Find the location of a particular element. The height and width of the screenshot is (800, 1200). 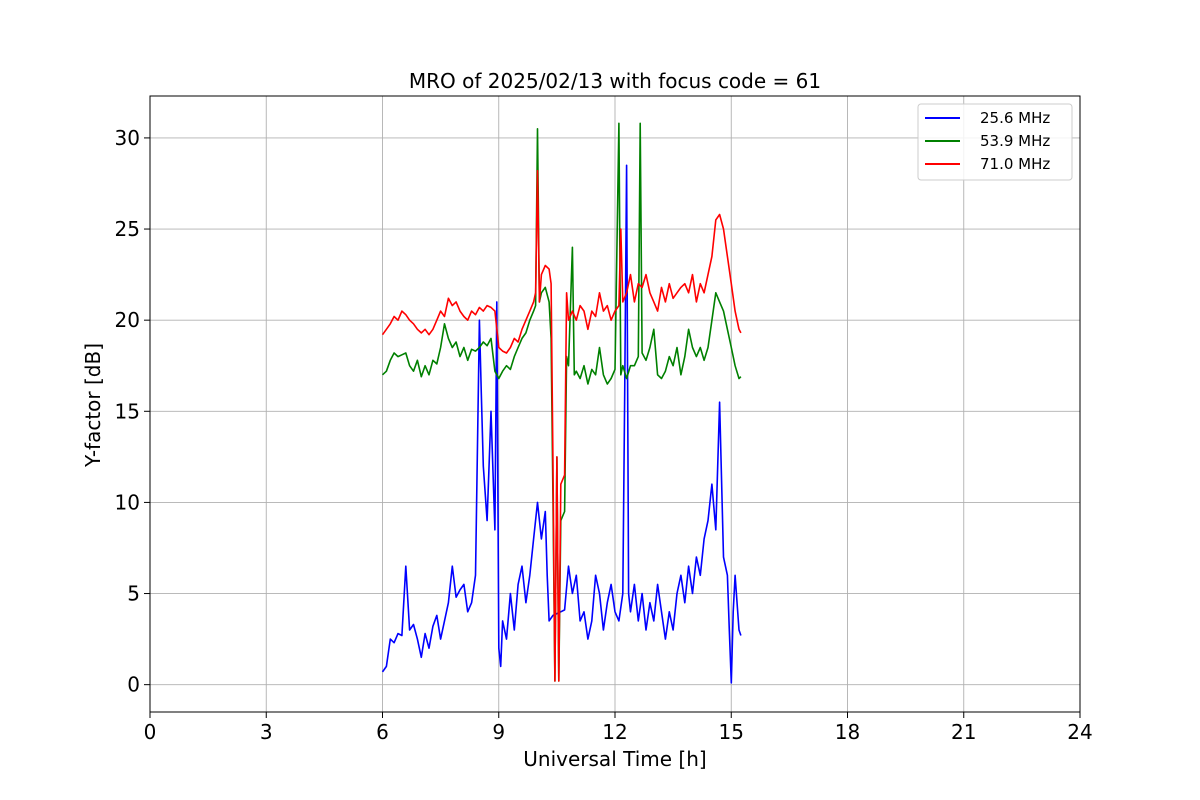

legend-label: 25.6 MHz is located at coordinates (1015, 118).